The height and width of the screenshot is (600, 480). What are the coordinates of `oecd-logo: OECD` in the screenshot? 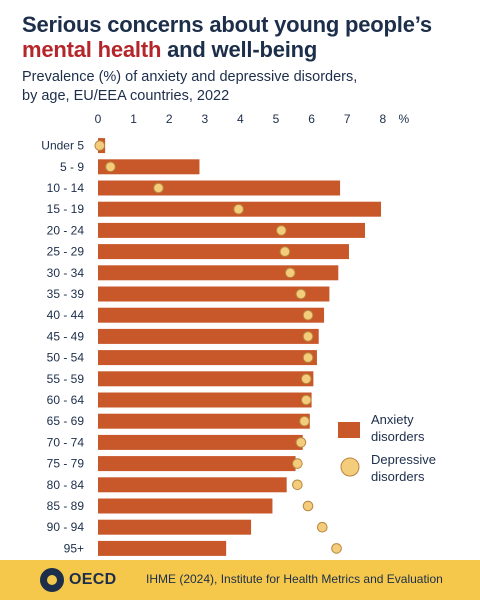 It's located at (78, 580).